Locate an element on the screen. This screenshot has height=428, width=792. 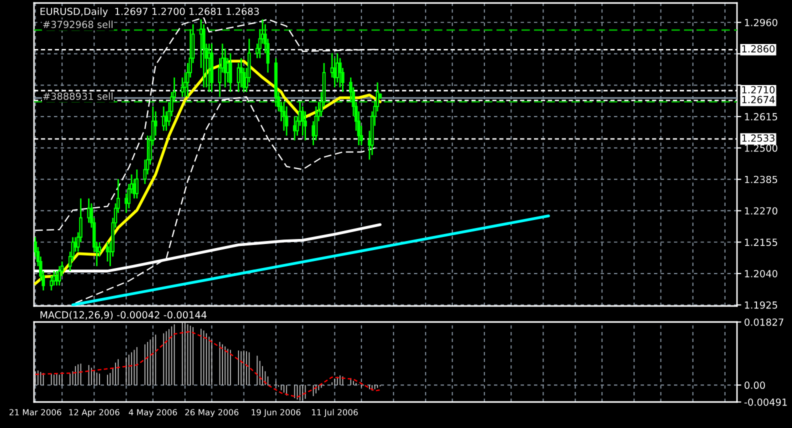
x-tick-label: 21 Mar 2006 is located at coordinates (36, 412).